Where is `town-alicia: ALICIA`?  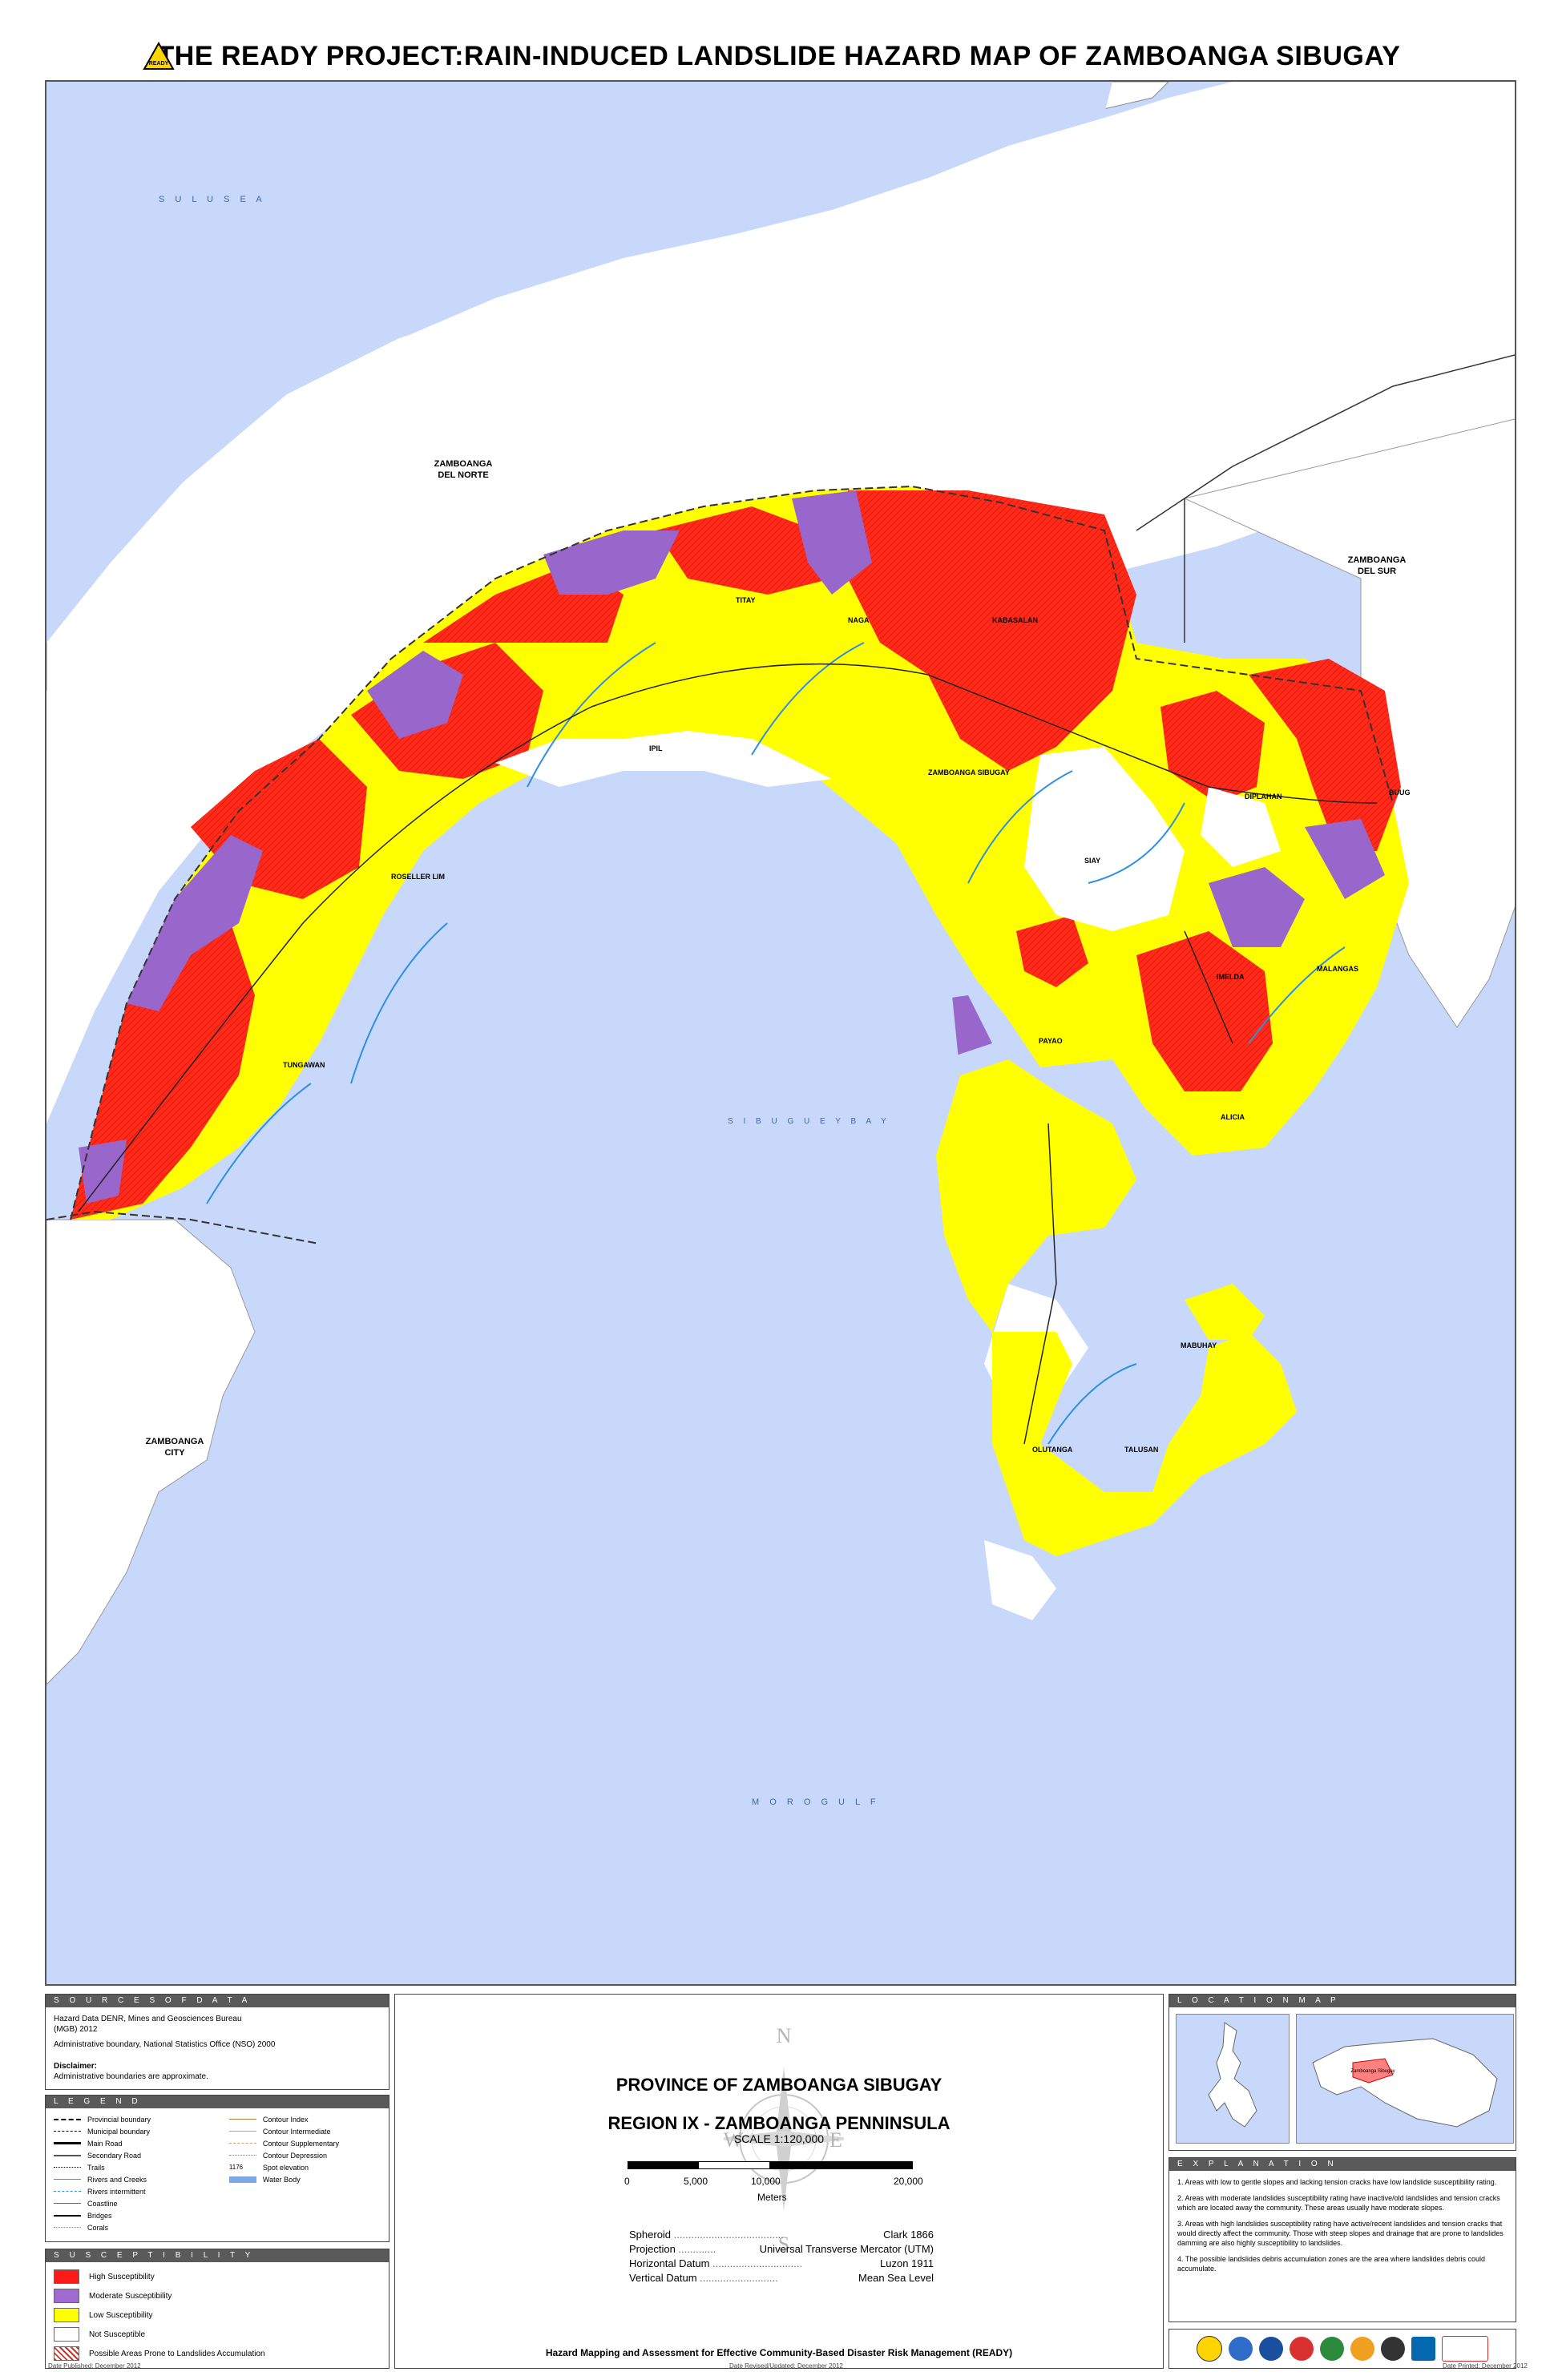 town-alicia: ALICIA is located at coordinates (1233, 1117).